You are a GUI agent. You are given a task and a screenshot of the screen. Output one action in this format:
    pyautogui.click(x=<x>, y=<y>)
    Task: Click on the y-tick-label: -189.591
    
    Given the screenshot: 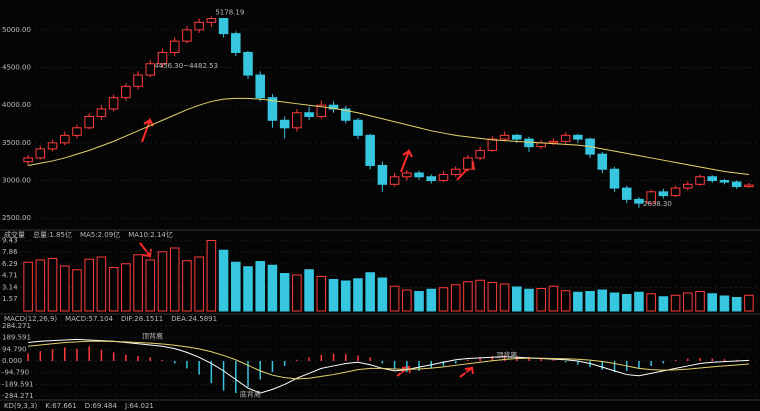 What is the action you would take?
    pyautogui.click(x=17, y=384)
    